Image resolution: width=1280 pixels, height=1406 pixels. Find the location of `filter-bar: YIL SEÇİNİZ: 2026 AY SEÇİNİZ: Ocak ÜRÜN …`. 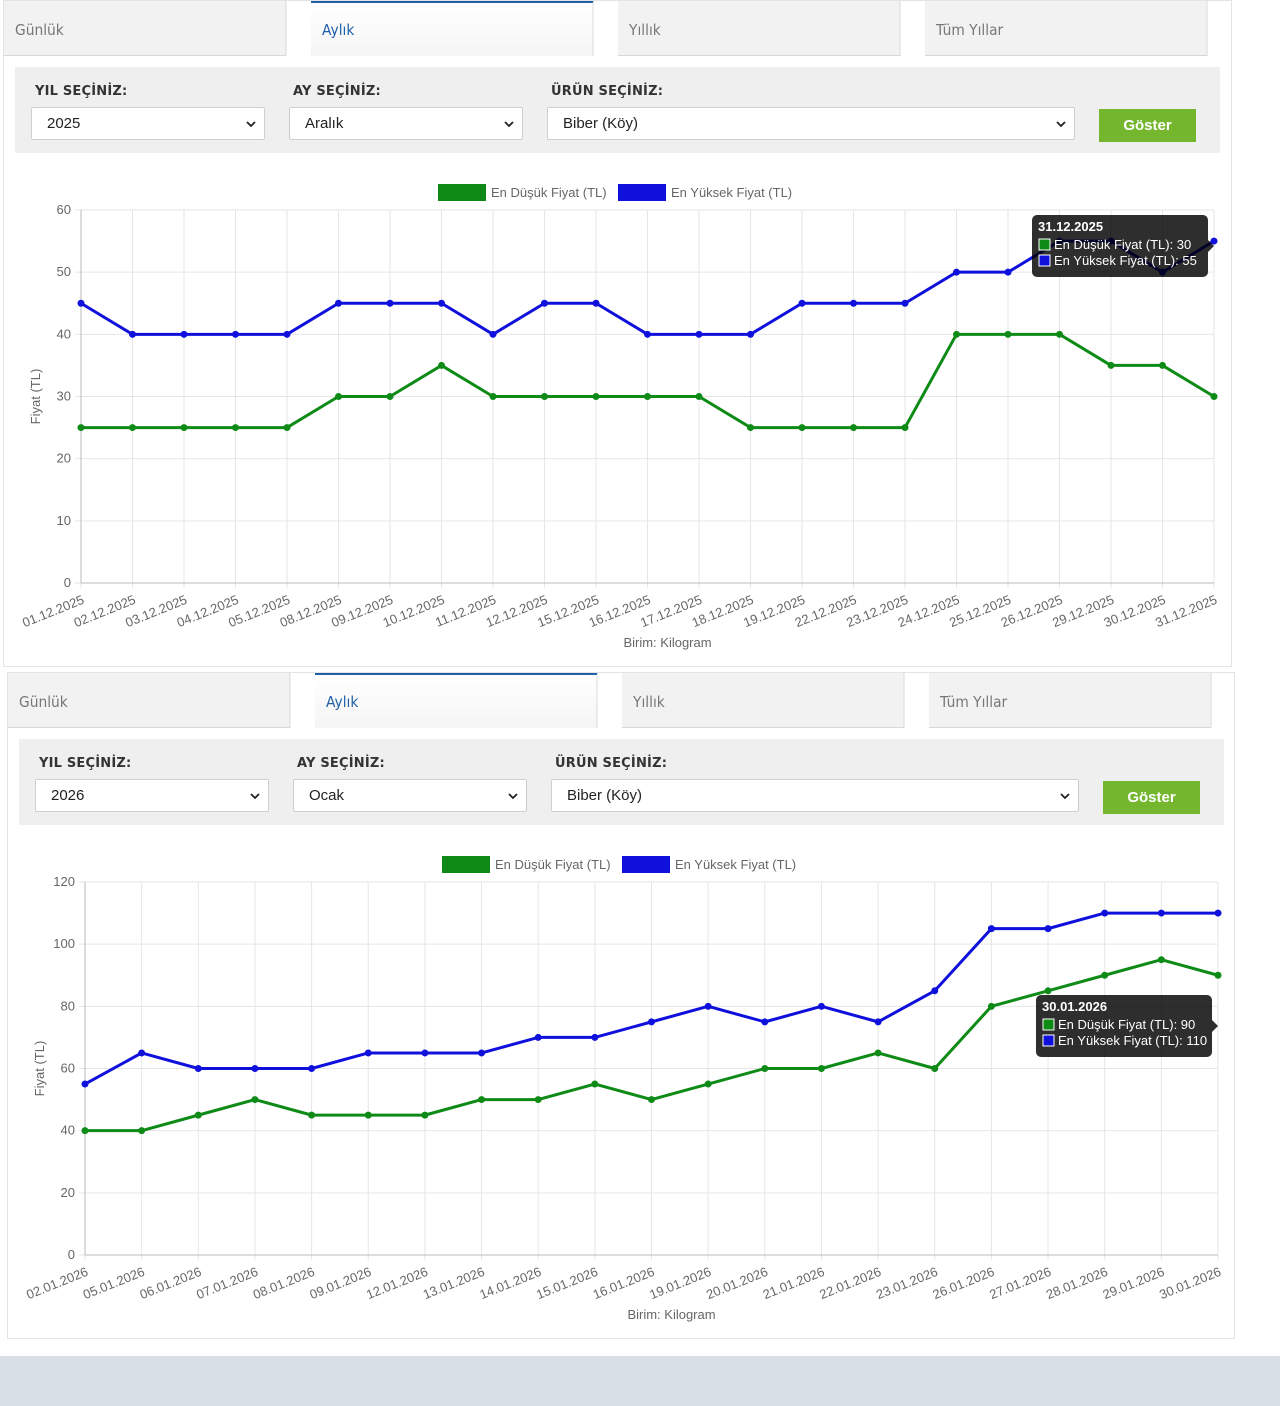

filter-bar: YIL SEÇİNİZ: 2026 AY SEÇİNİZ: Ocak ÜRÜN … is located at coordinates (621, 782).